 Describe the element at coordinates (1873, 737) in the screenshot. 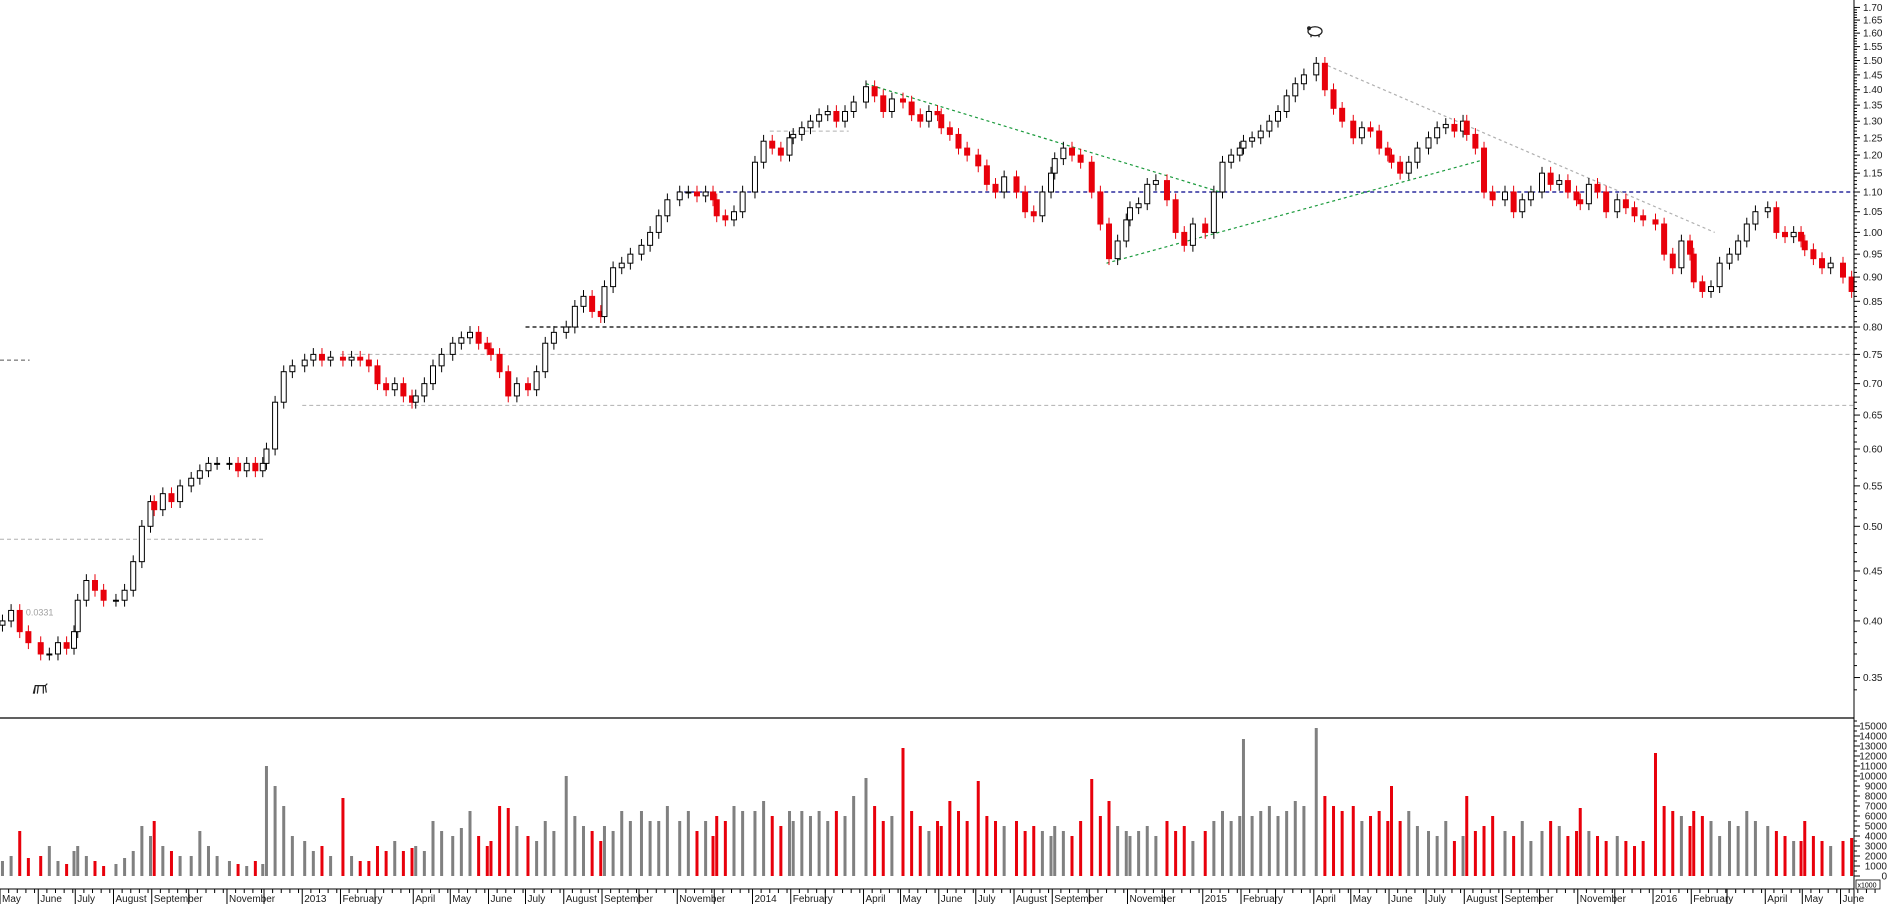

I see `volume-tick-label: 14000` at that location.